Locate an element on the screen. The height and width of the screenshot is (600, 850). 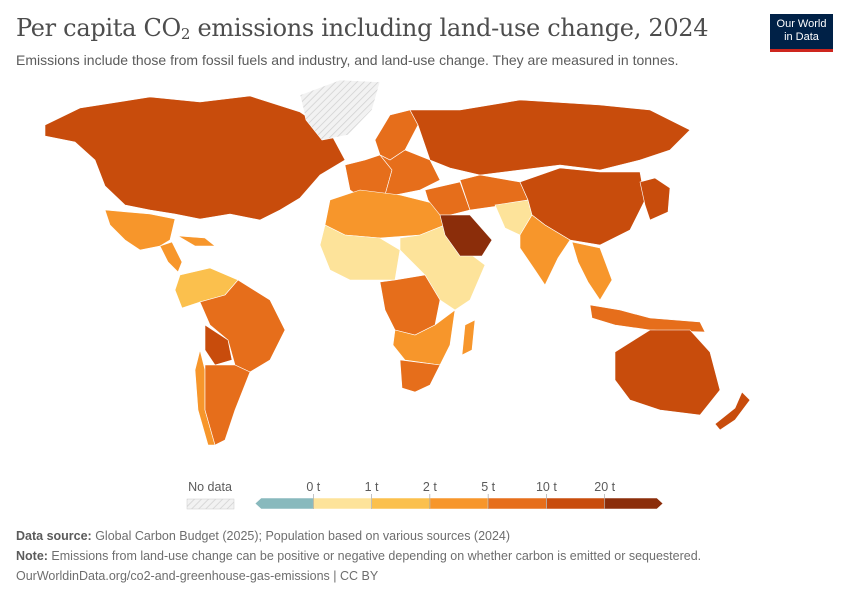
country-region-new-zealand is located at coordinates (732, 411).